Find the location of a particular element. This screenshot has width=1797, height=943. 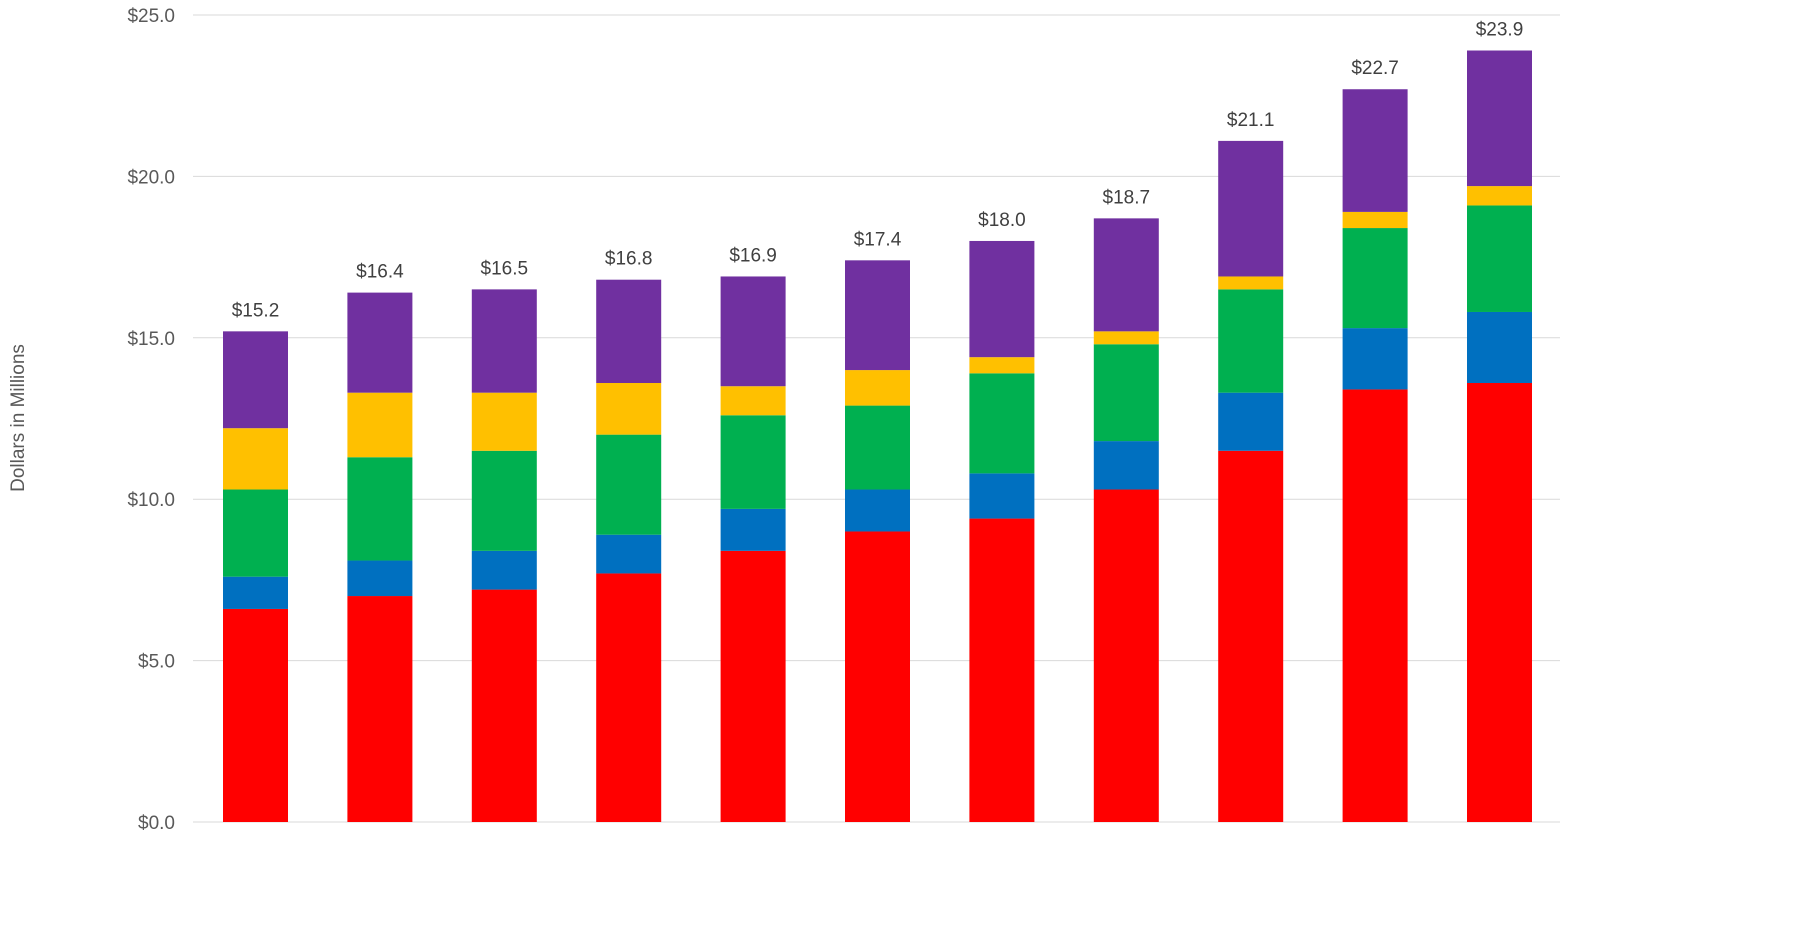

y-axis-title: Dollars in Millions is located at coordinates (18, 418).